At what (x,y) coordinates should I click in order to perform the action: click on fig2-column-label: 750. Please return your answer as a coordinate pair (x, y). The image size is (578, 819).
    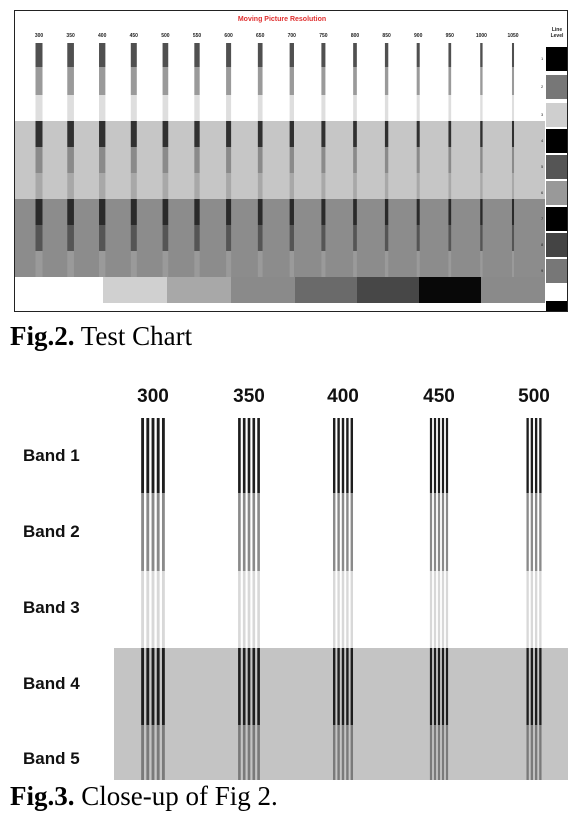
    Looking at the image, I should click on (323, 36).